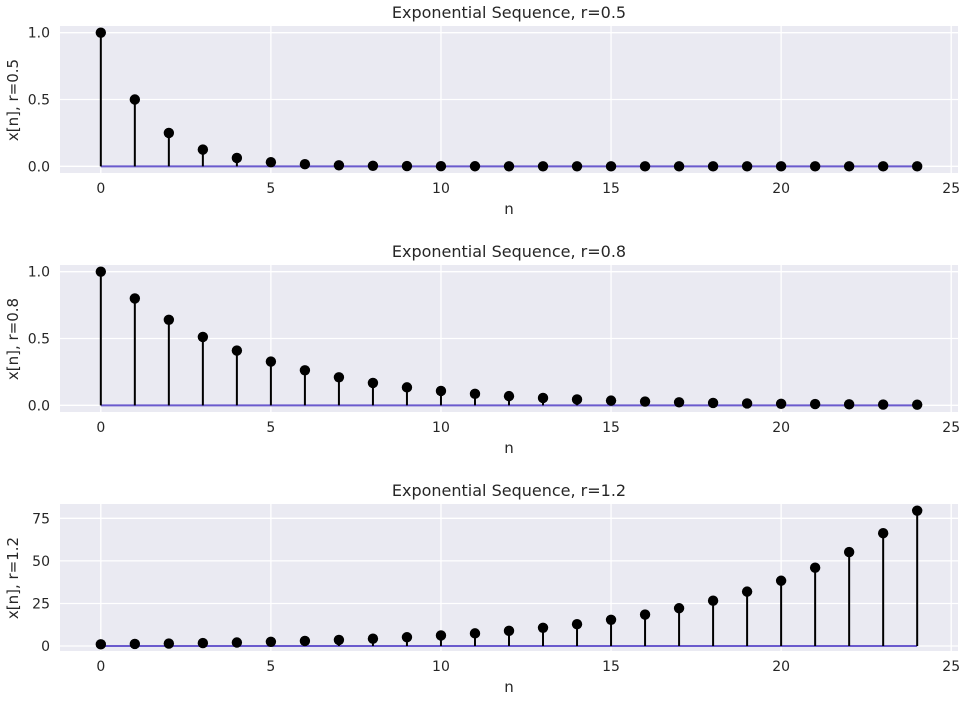 The width and height of the screenshot is (966, 717). Describe the element at coordinates (611, 667) in the screenshot. I see `x-tick-label: 15` at that location.